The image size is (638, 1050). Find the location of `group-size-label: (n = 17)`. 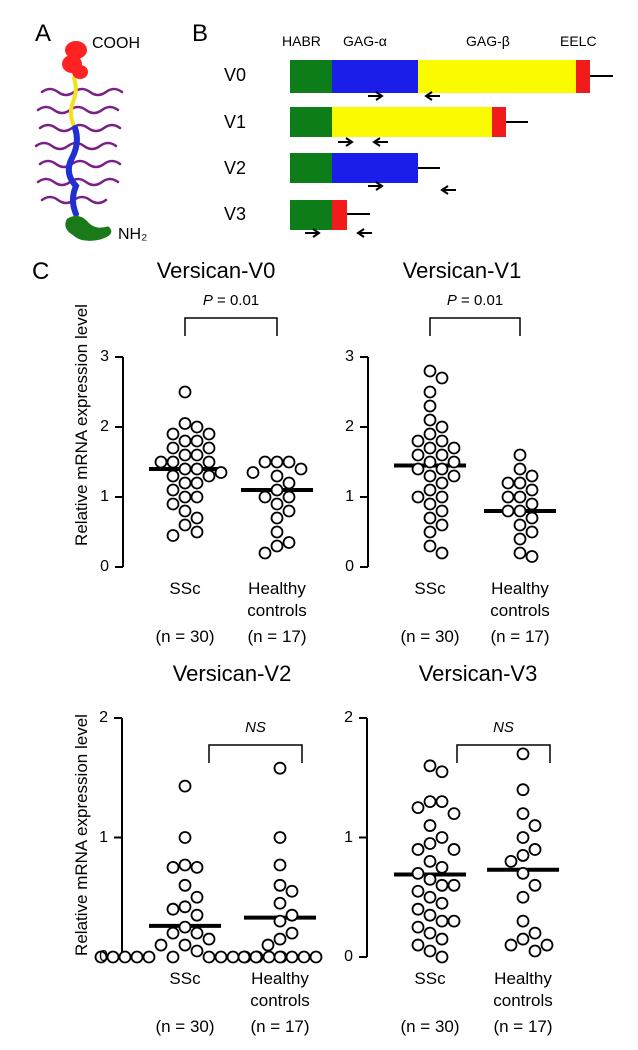

group-size-label: (n = 17) is located at coordinates (277, 636).